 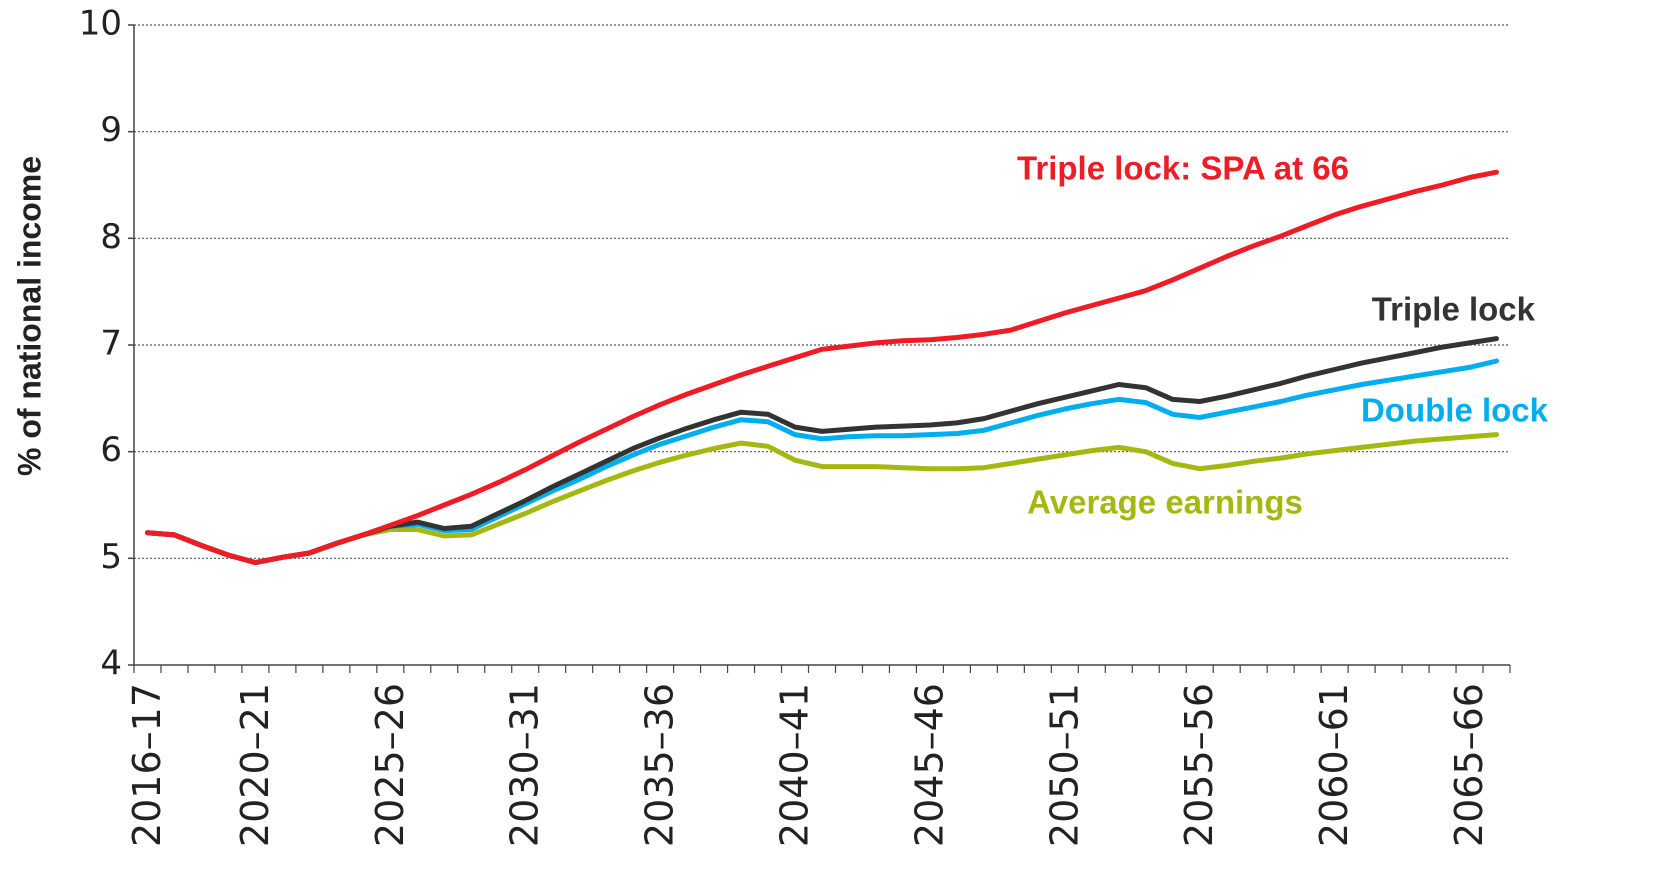 I want to click on y-tick-label: 5, so click(x=111, y=557).